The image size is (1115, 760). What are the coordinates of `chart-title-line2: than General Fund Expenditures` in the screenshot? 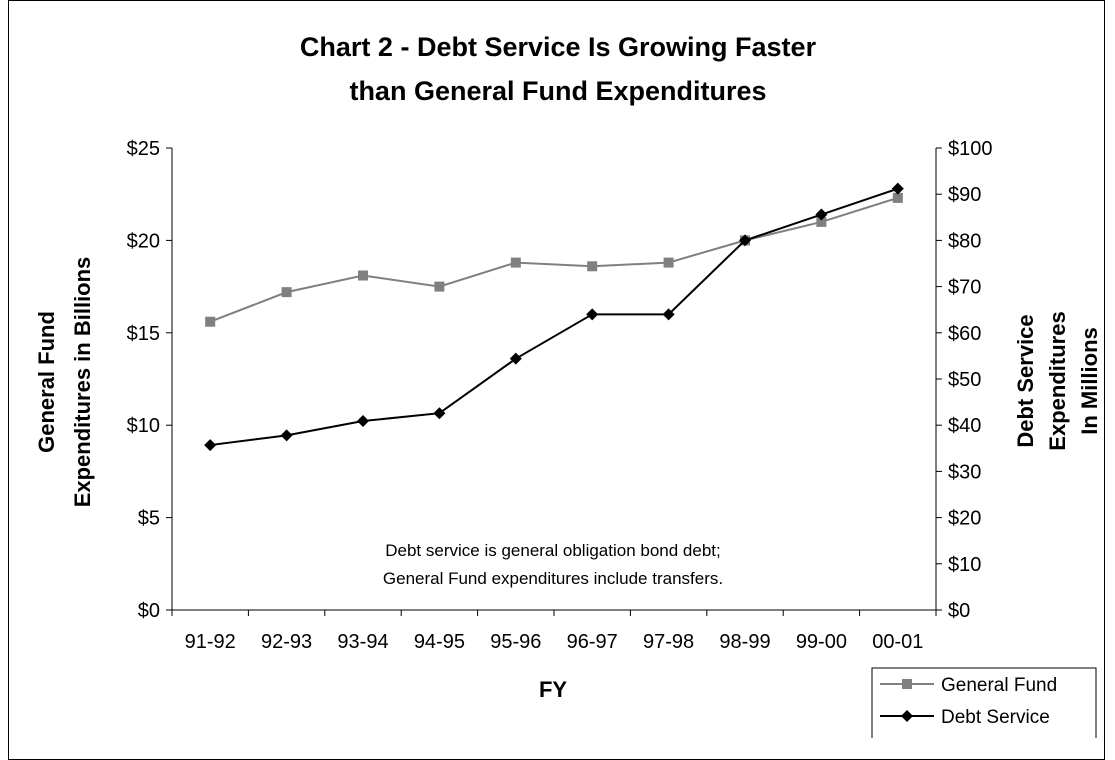 It's located at (557, 91).